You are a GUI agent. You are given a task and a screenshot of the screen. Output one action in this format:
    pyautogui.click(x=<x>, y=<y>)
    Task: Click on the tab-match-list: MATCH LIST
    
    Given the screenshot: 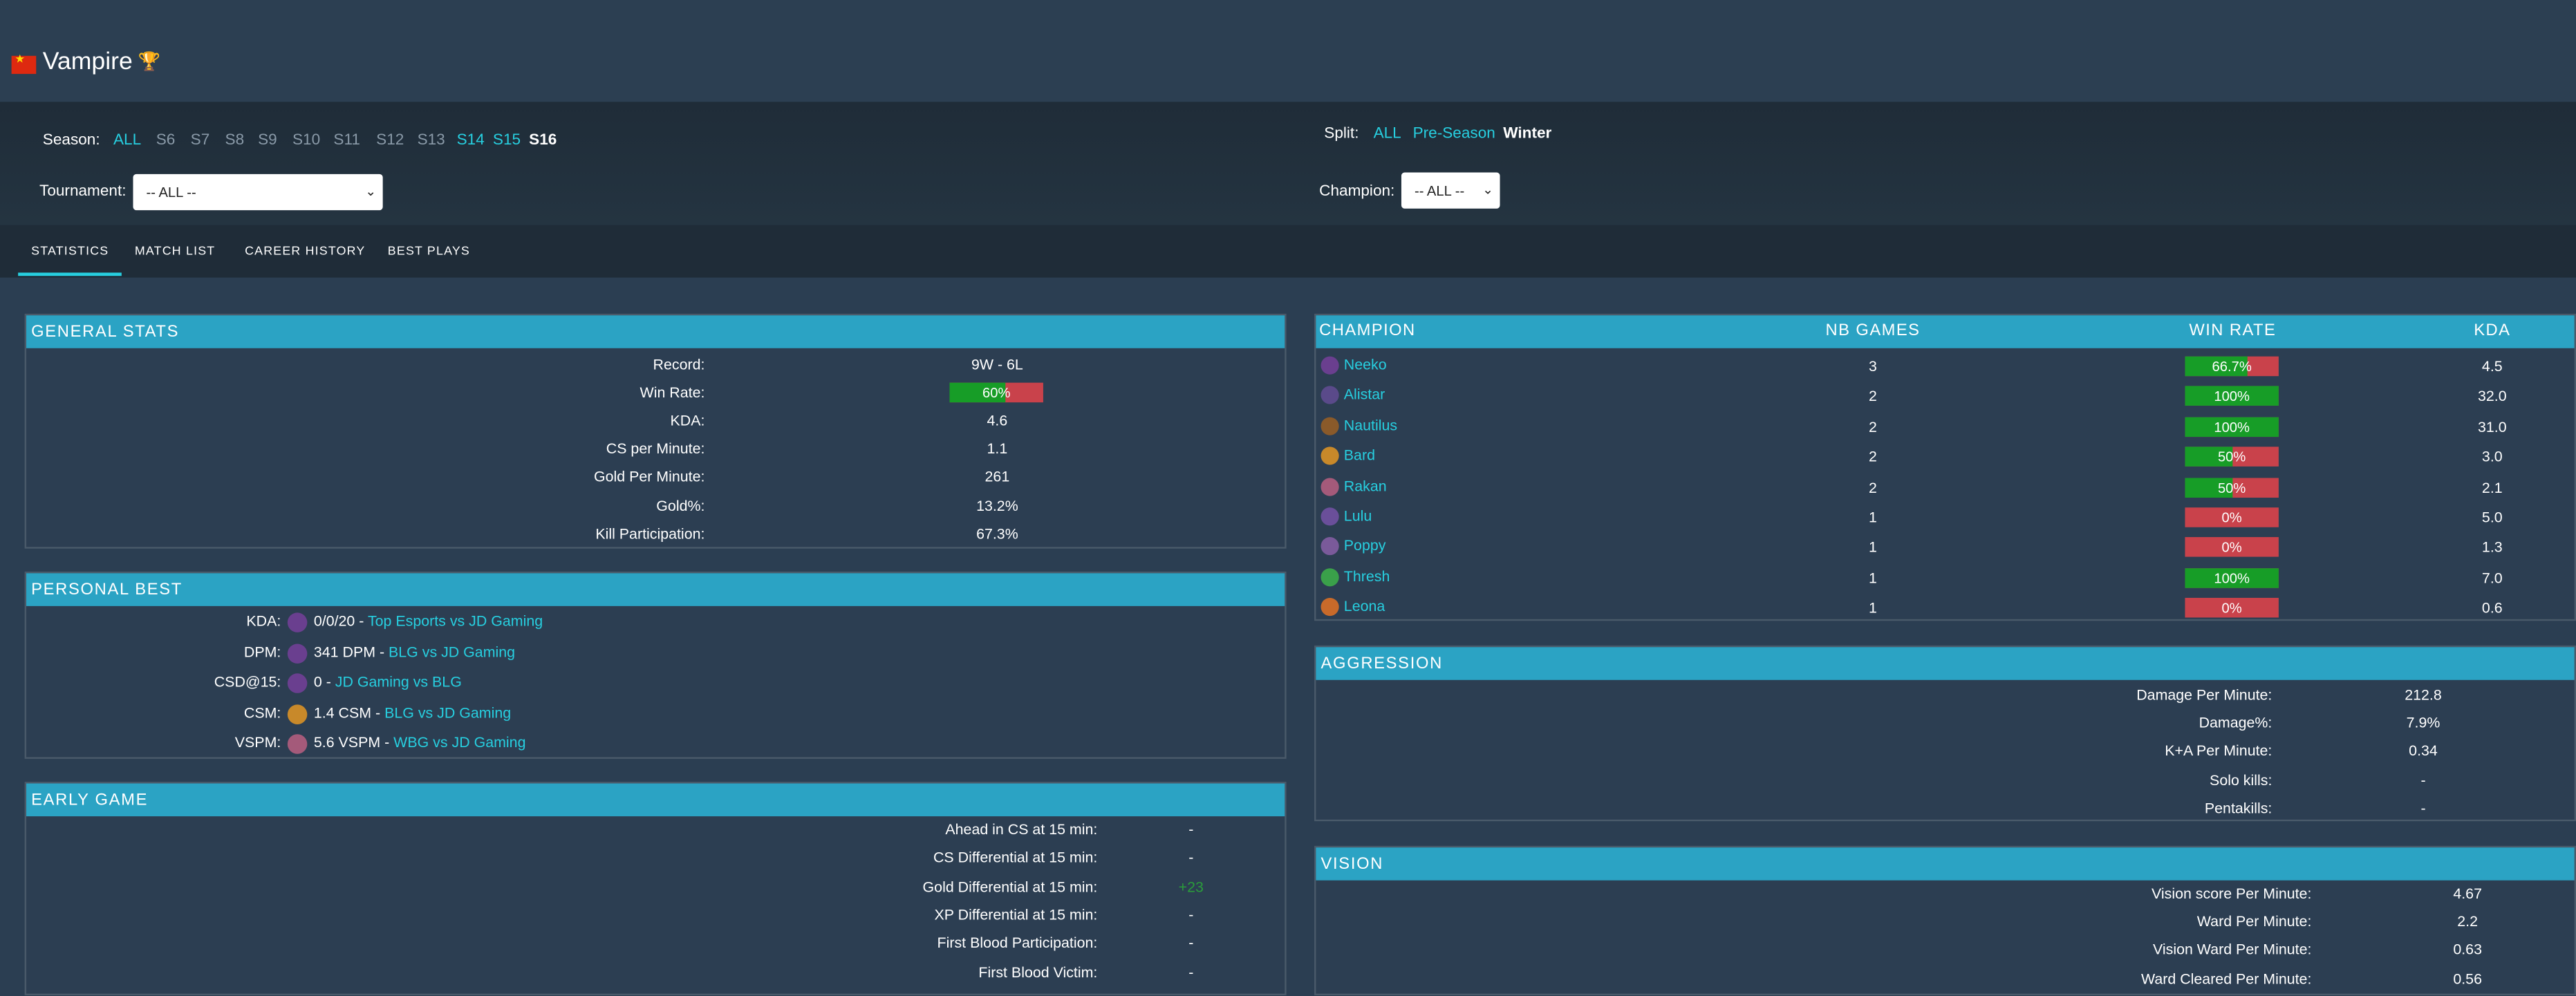 What is the action you would take?
    pyautogui.click(x=175, y=251)
    